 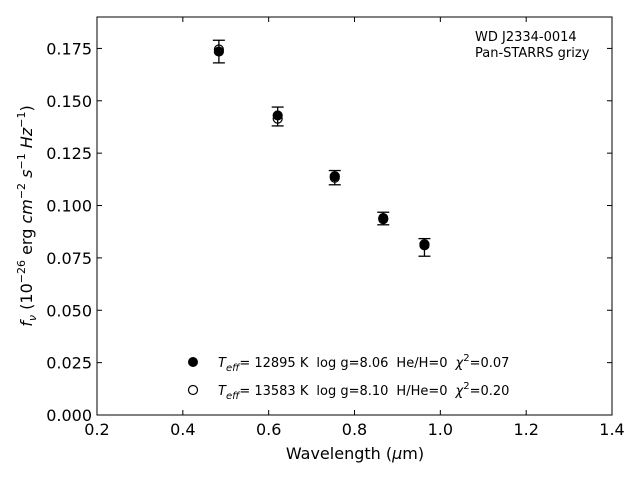 I want to click on y-axis-label: fν (10−26 erg cm−2 s−1 Hz−1), so click(x=27, y=215).